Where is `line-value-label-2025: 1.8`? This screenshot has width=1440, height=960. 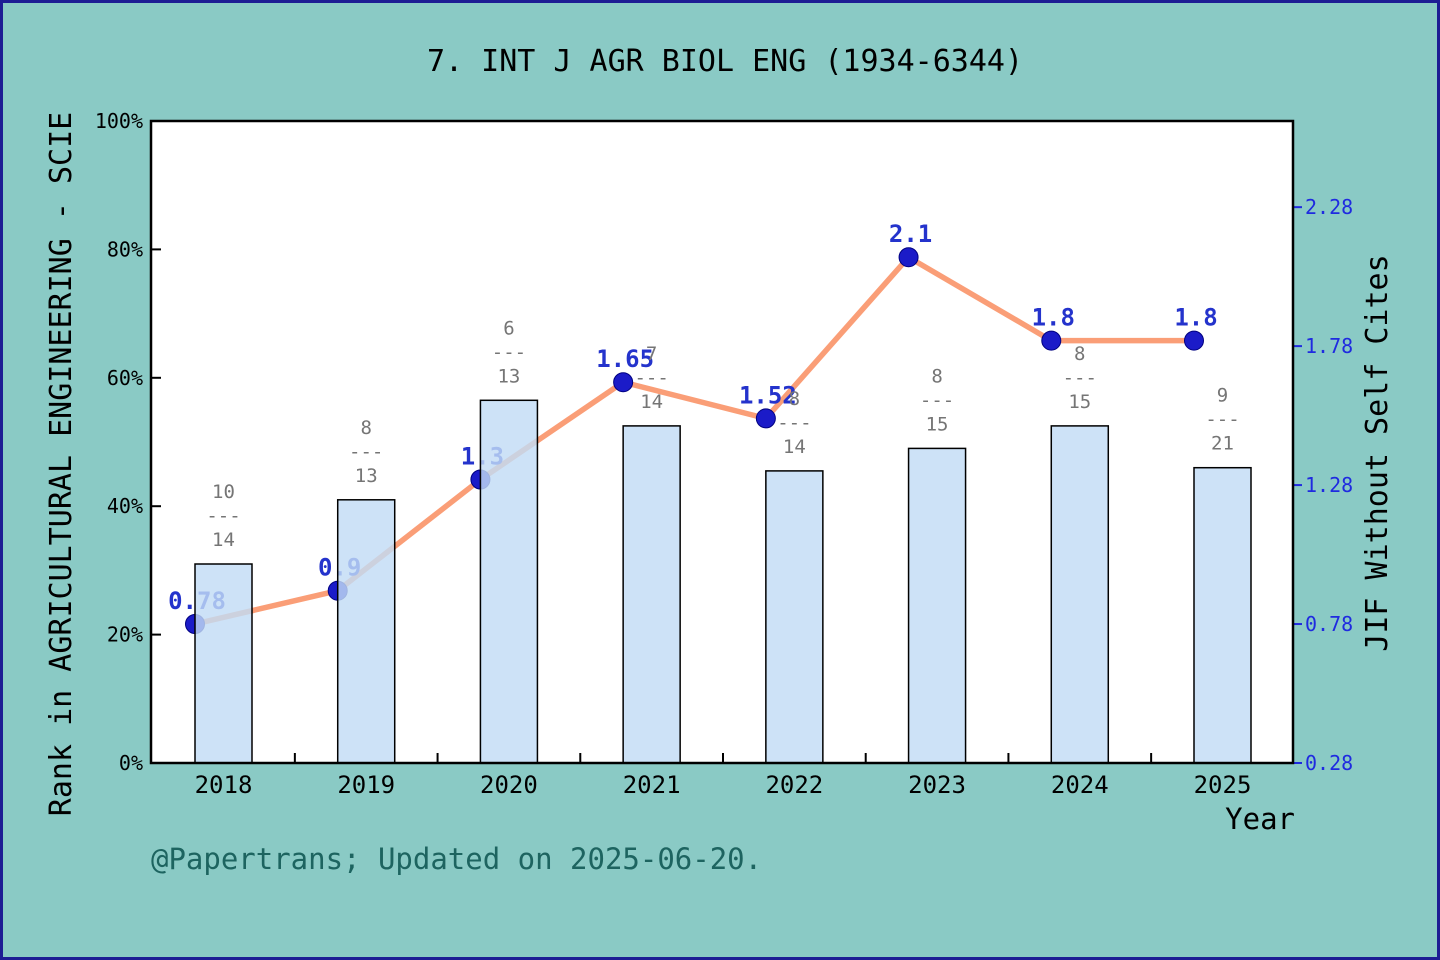
line-value-label-2025: 1.8 is located at coordinates (1195, 318).